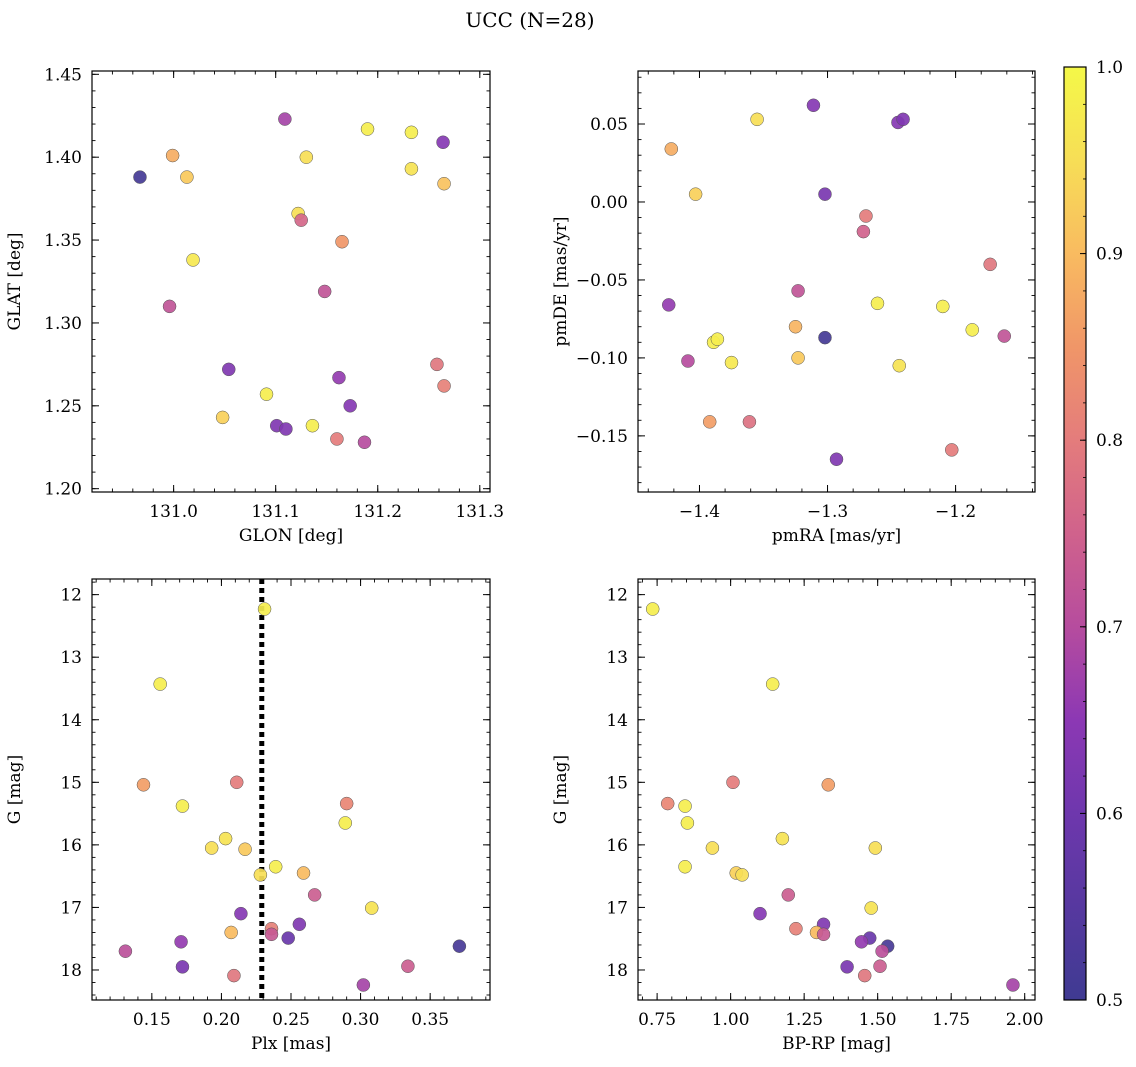  Describe the element at coordinates (291, 536) in the screenshot. I see `x-axis-label: GLON [deg]` at that location.